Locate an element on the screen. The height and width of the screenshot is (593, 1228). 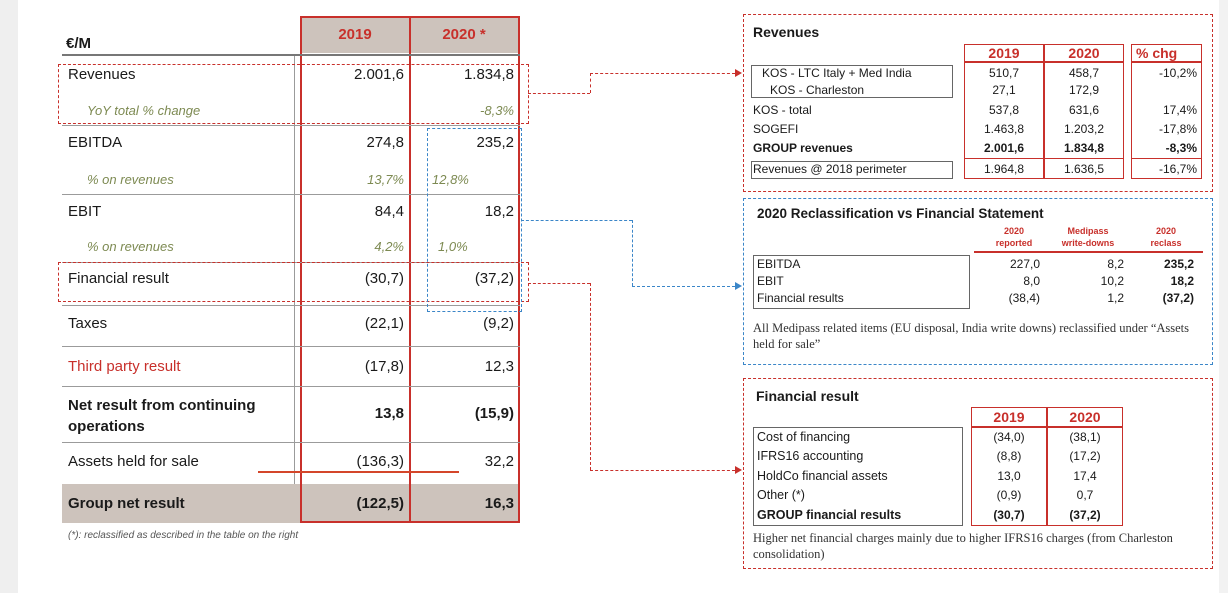
revenues-highlight is located at coordinates (293, 94).